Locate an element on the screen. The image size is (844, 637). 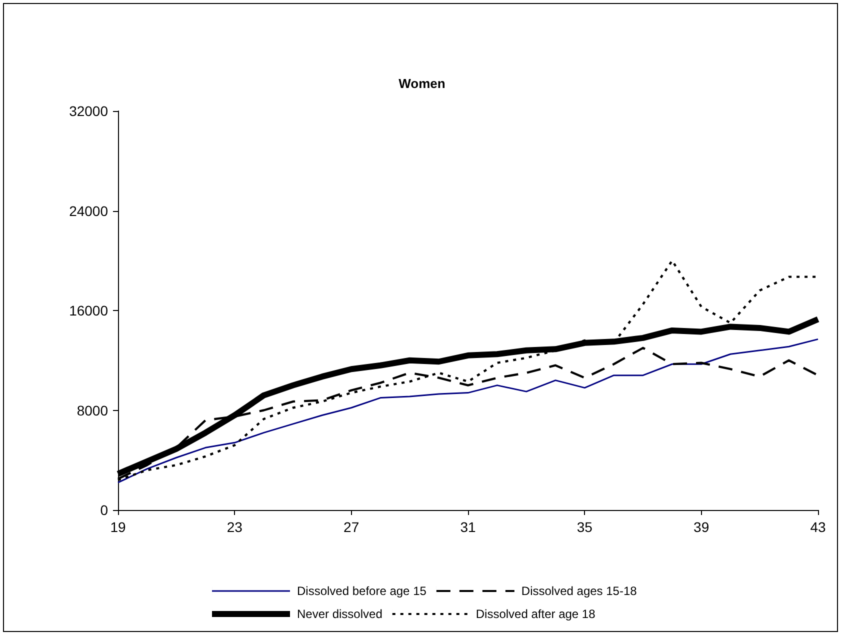
y-tick-label: 16000 is located at coordinates (88, 310).